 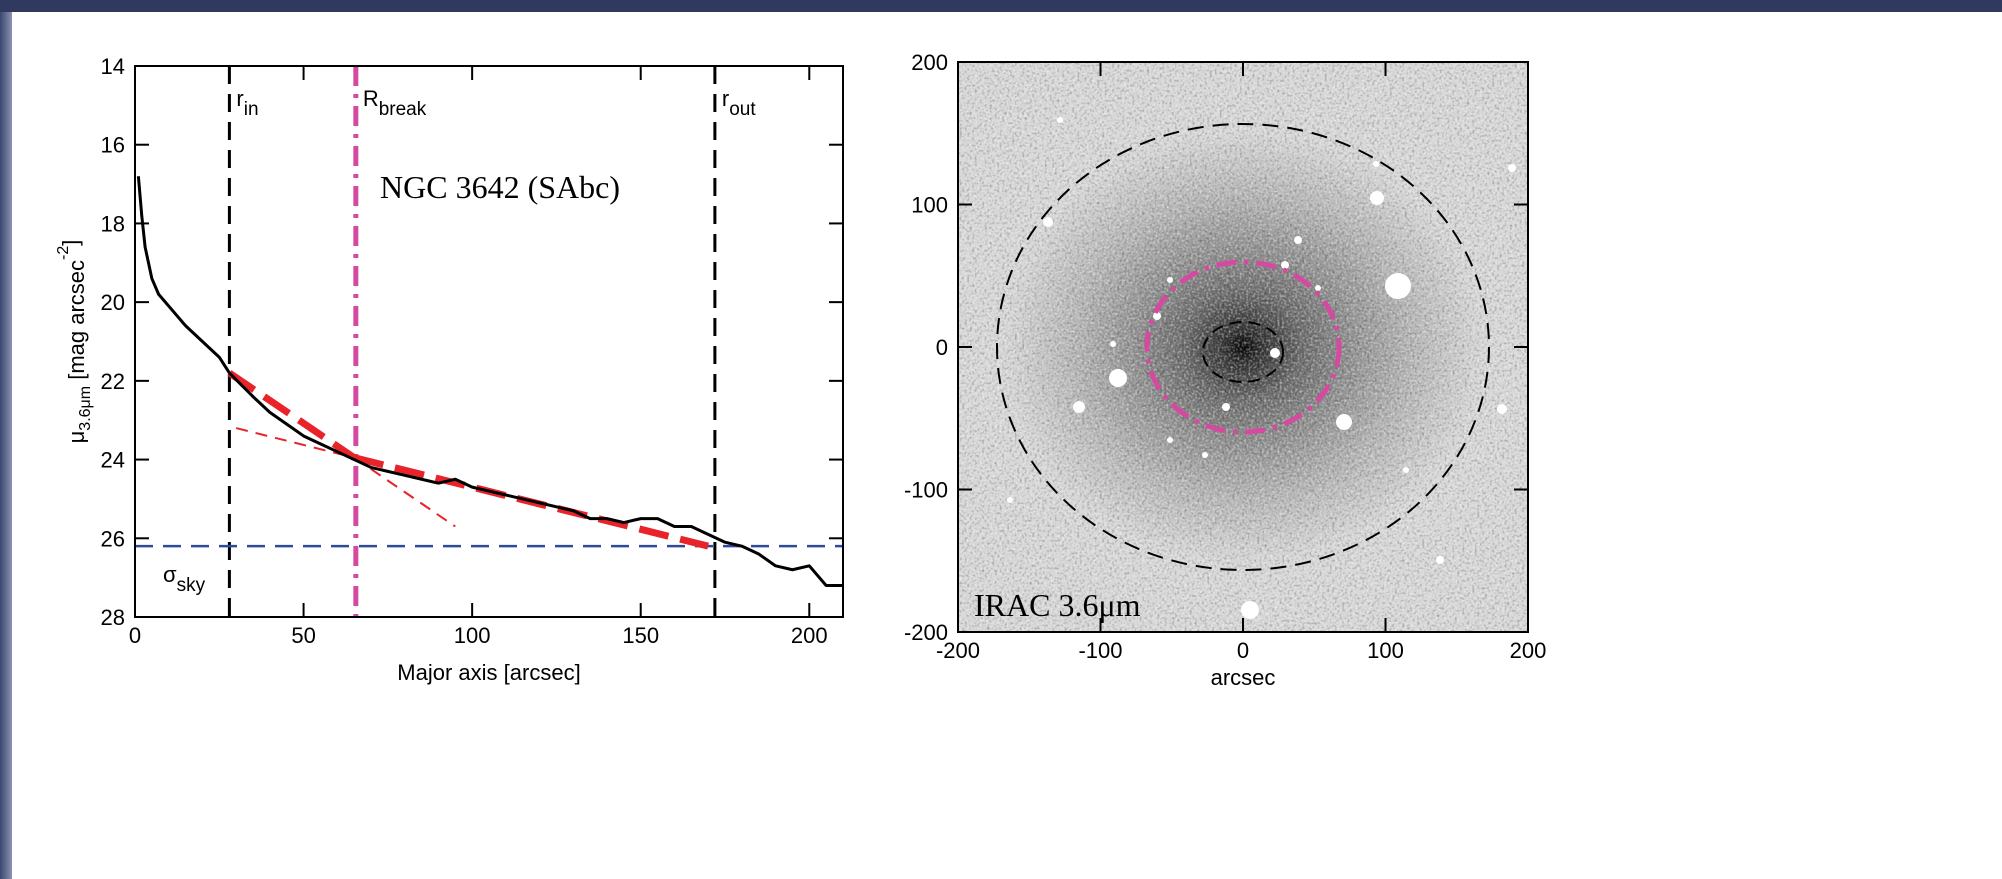 What do you see at coordinates (1100, 650) in the screenshot?
I see `x-tick-label: -100` at bounding box center [1100, 650].